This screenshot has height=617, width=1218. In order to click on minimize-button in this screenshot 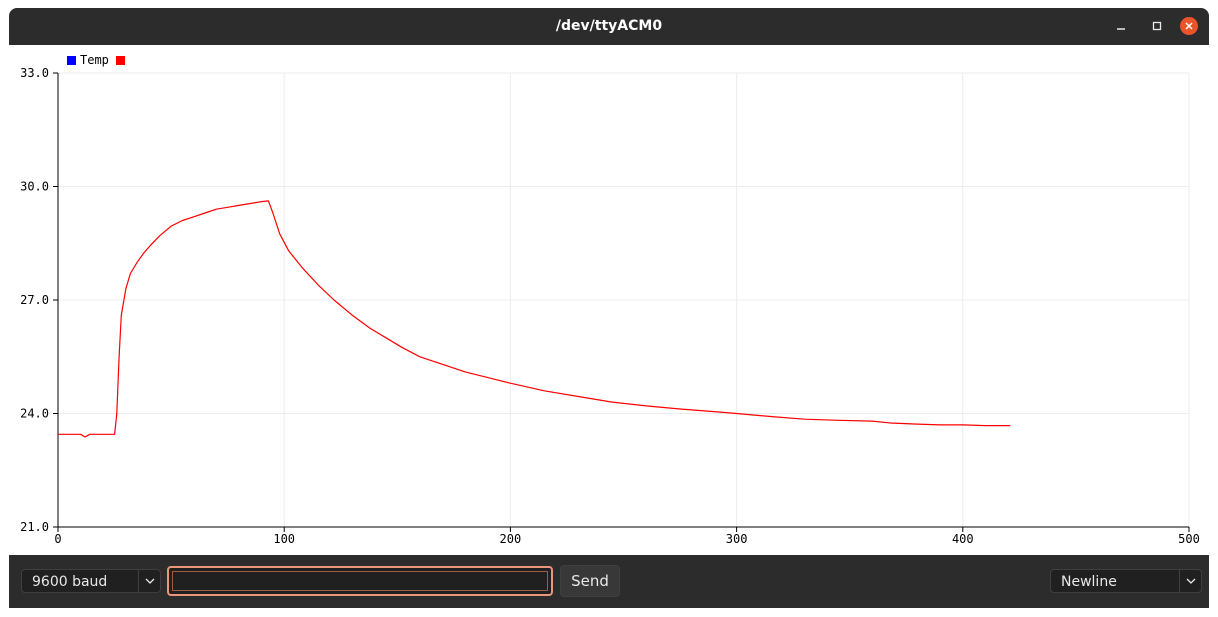, I will do `click(1121, 26)`.